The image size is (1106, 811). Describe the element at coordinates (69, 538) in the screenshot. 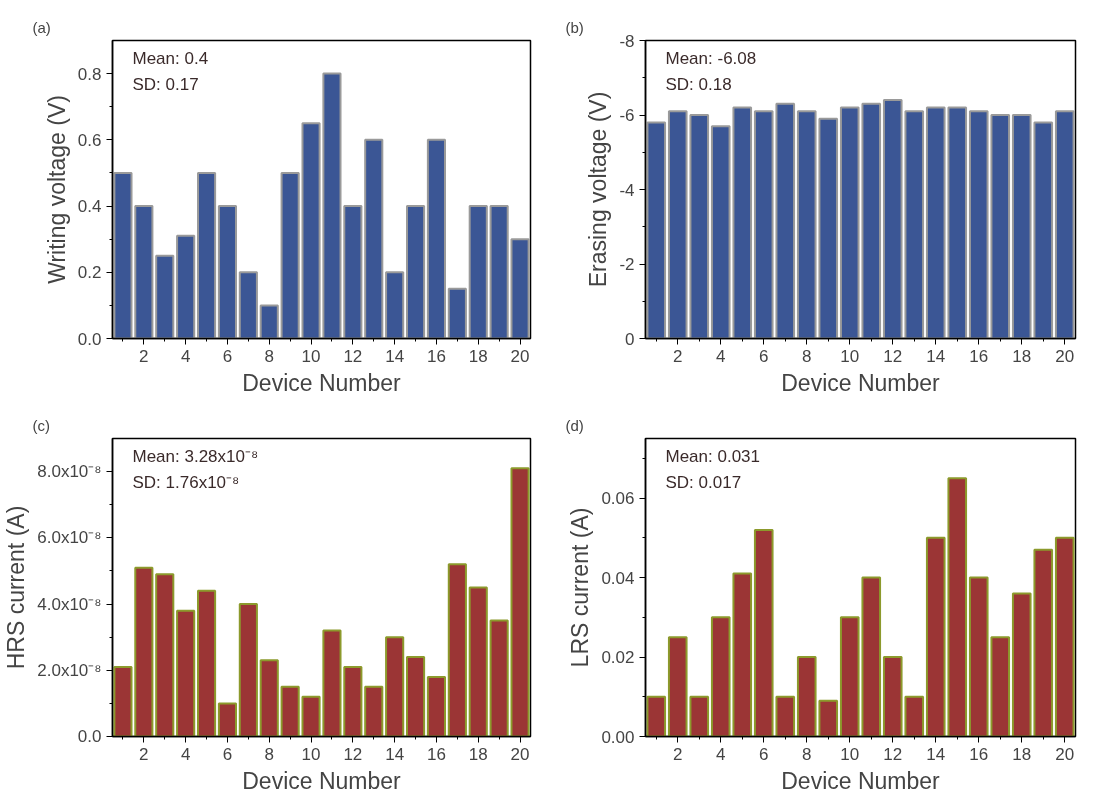

I see `y-tick-label: 6.0x10⁻⁸` at that location.